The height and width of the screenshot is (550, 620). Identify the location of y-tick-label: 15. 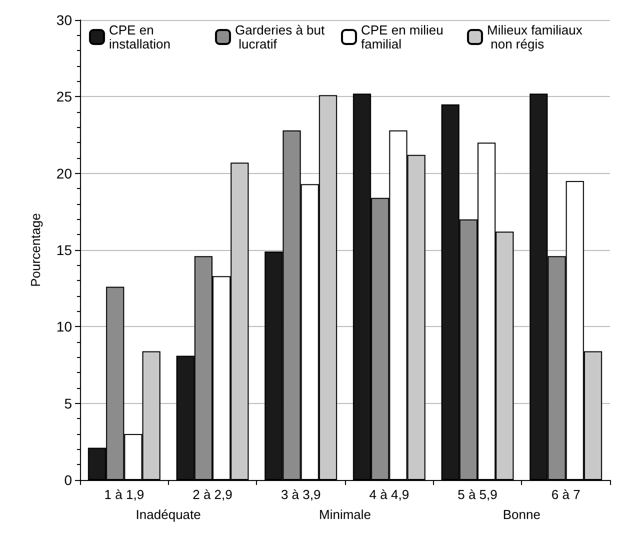
(64, 250).